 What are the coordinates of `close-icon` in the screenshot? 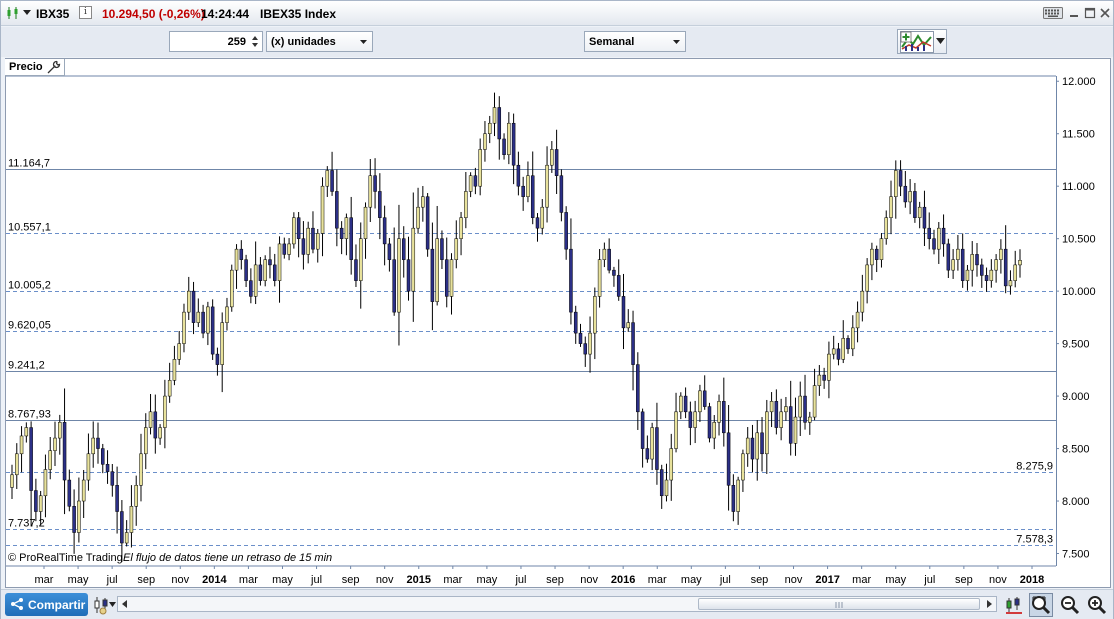 It's located at (1105, 13).